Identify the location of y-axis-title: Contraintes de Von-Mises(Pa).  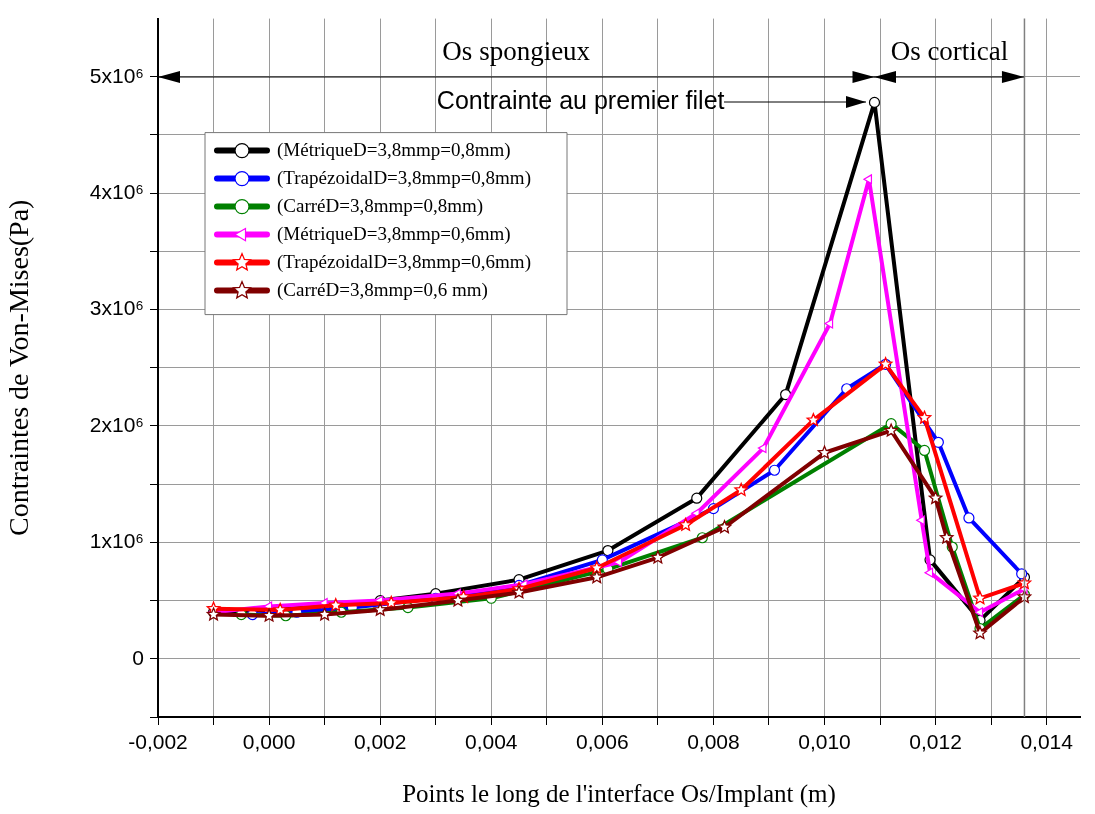
(19, 368).